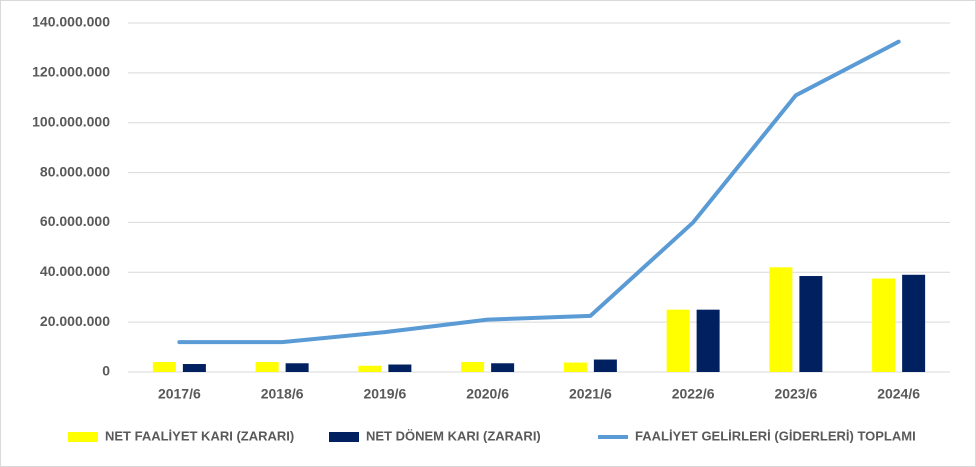 This screenshot has width=976, height=467. Describe the element at coordinates (71, 72) in the screenshot. I see `y-tick-label: 120.000.000` at that location.